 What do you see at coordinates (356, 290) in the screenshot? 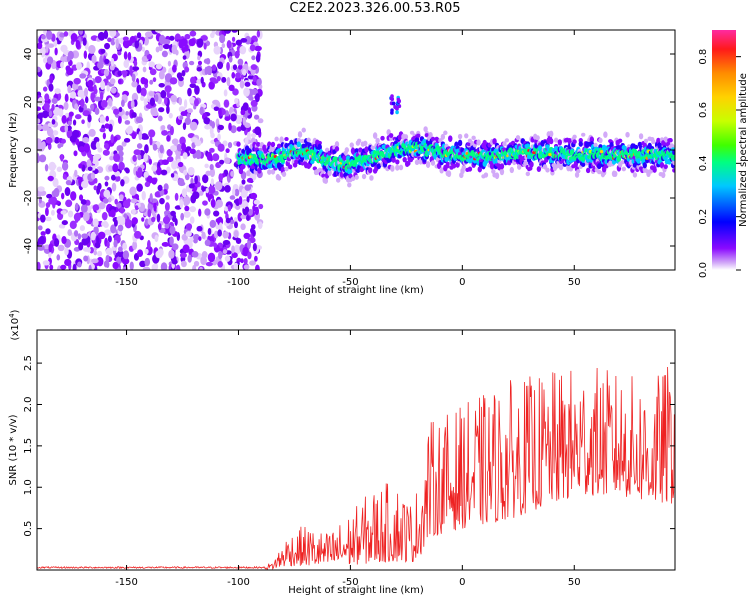
I see `spectrogram-x-axis-label: Height of straight line (km)` at bounding box center [356, 290].